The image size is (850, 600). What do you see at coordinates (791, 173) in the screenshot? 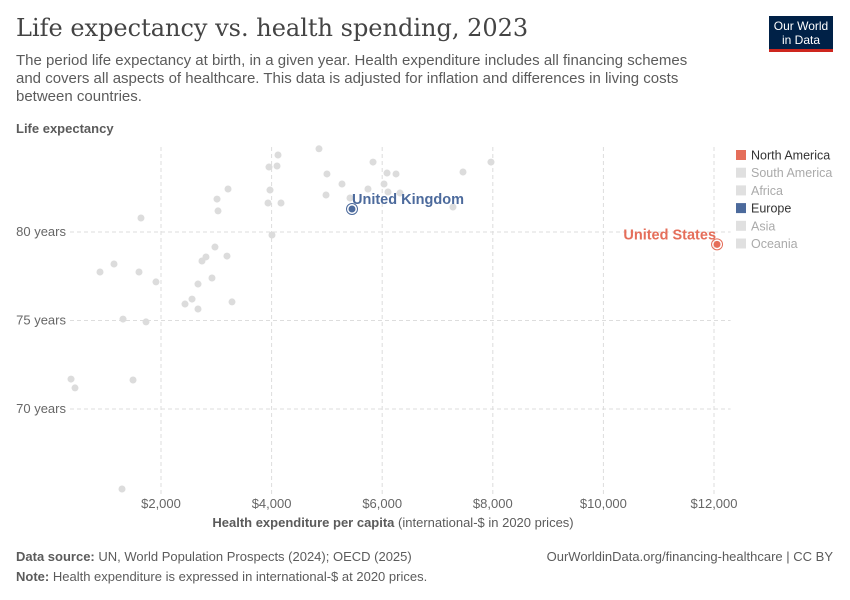
I see `legend-item: South America` at bounding box center [791, 173].